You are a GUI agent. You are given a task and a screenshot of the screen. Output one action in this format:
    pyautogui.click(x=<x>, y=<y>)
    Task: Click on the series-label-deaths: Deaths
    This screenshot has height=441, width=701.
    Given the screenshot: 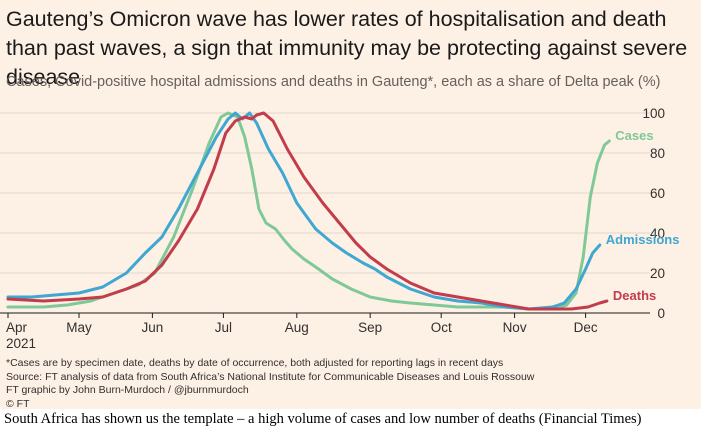 What is the action you would take?
    pyautogui.click(x=634, y=295)
    